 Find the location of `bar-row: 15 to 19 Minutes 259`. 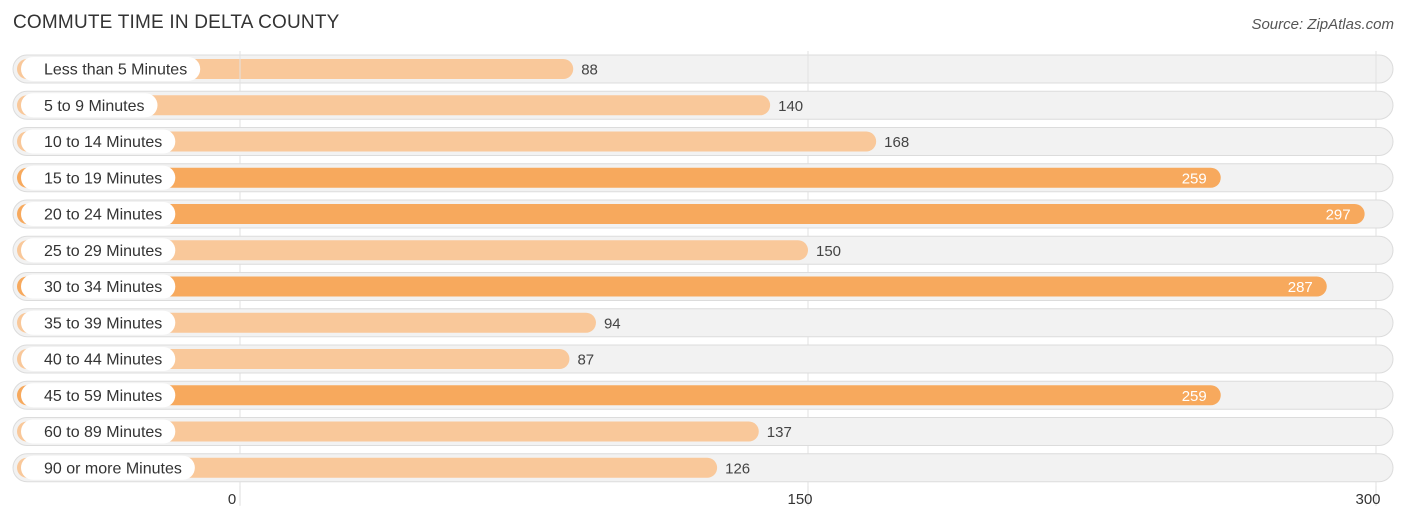

bar-row: 15 to 19 Minutes 259 is located at coordinates (703, 178).